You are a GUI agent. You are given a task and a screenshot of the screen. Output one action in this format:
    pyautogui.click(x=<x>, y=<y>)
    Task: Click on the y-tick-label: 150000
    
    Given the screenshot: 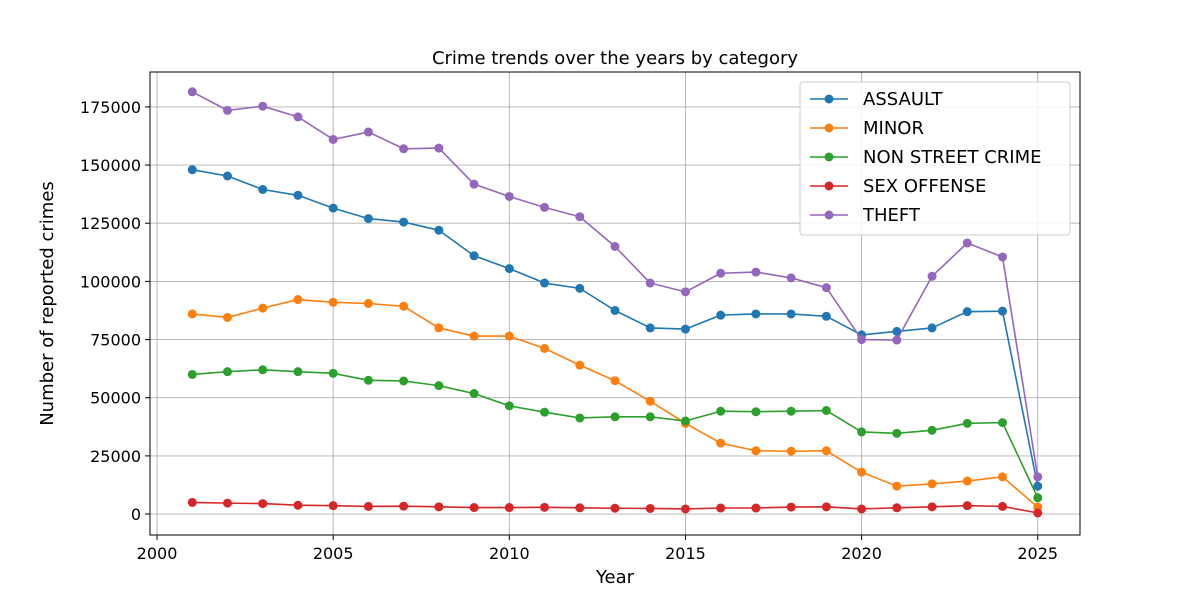 What is the action you would take?
    pyautogui.click(x=110, y=165)
    